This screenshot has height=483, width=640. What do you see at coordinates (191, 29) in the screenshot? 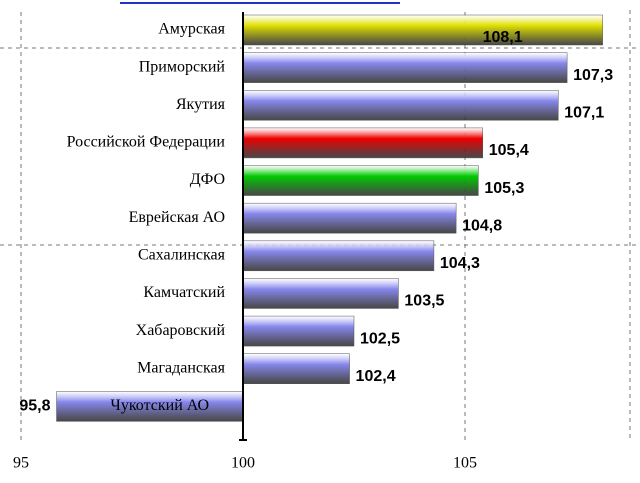
I see `category-label: Амурская` at bounding box center [191, 29].